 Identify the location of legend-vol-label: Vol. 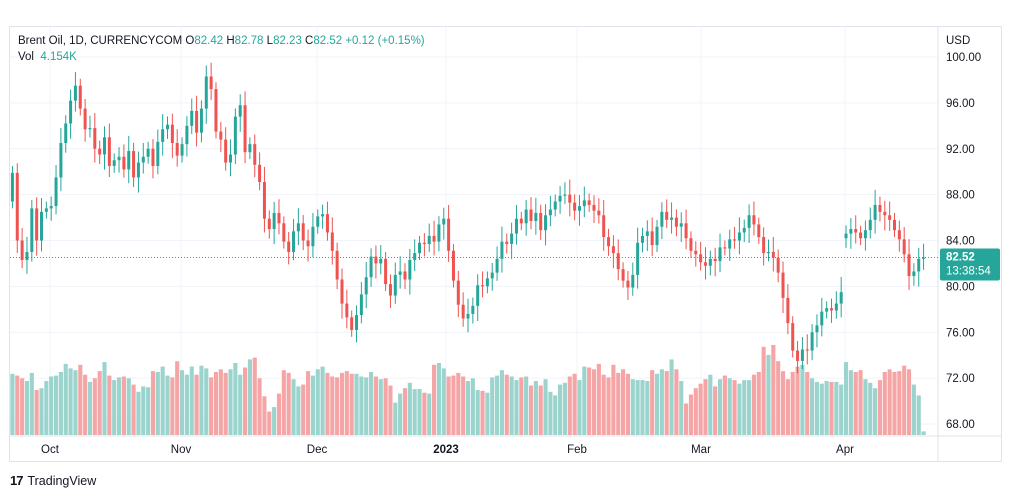
(26, 57).